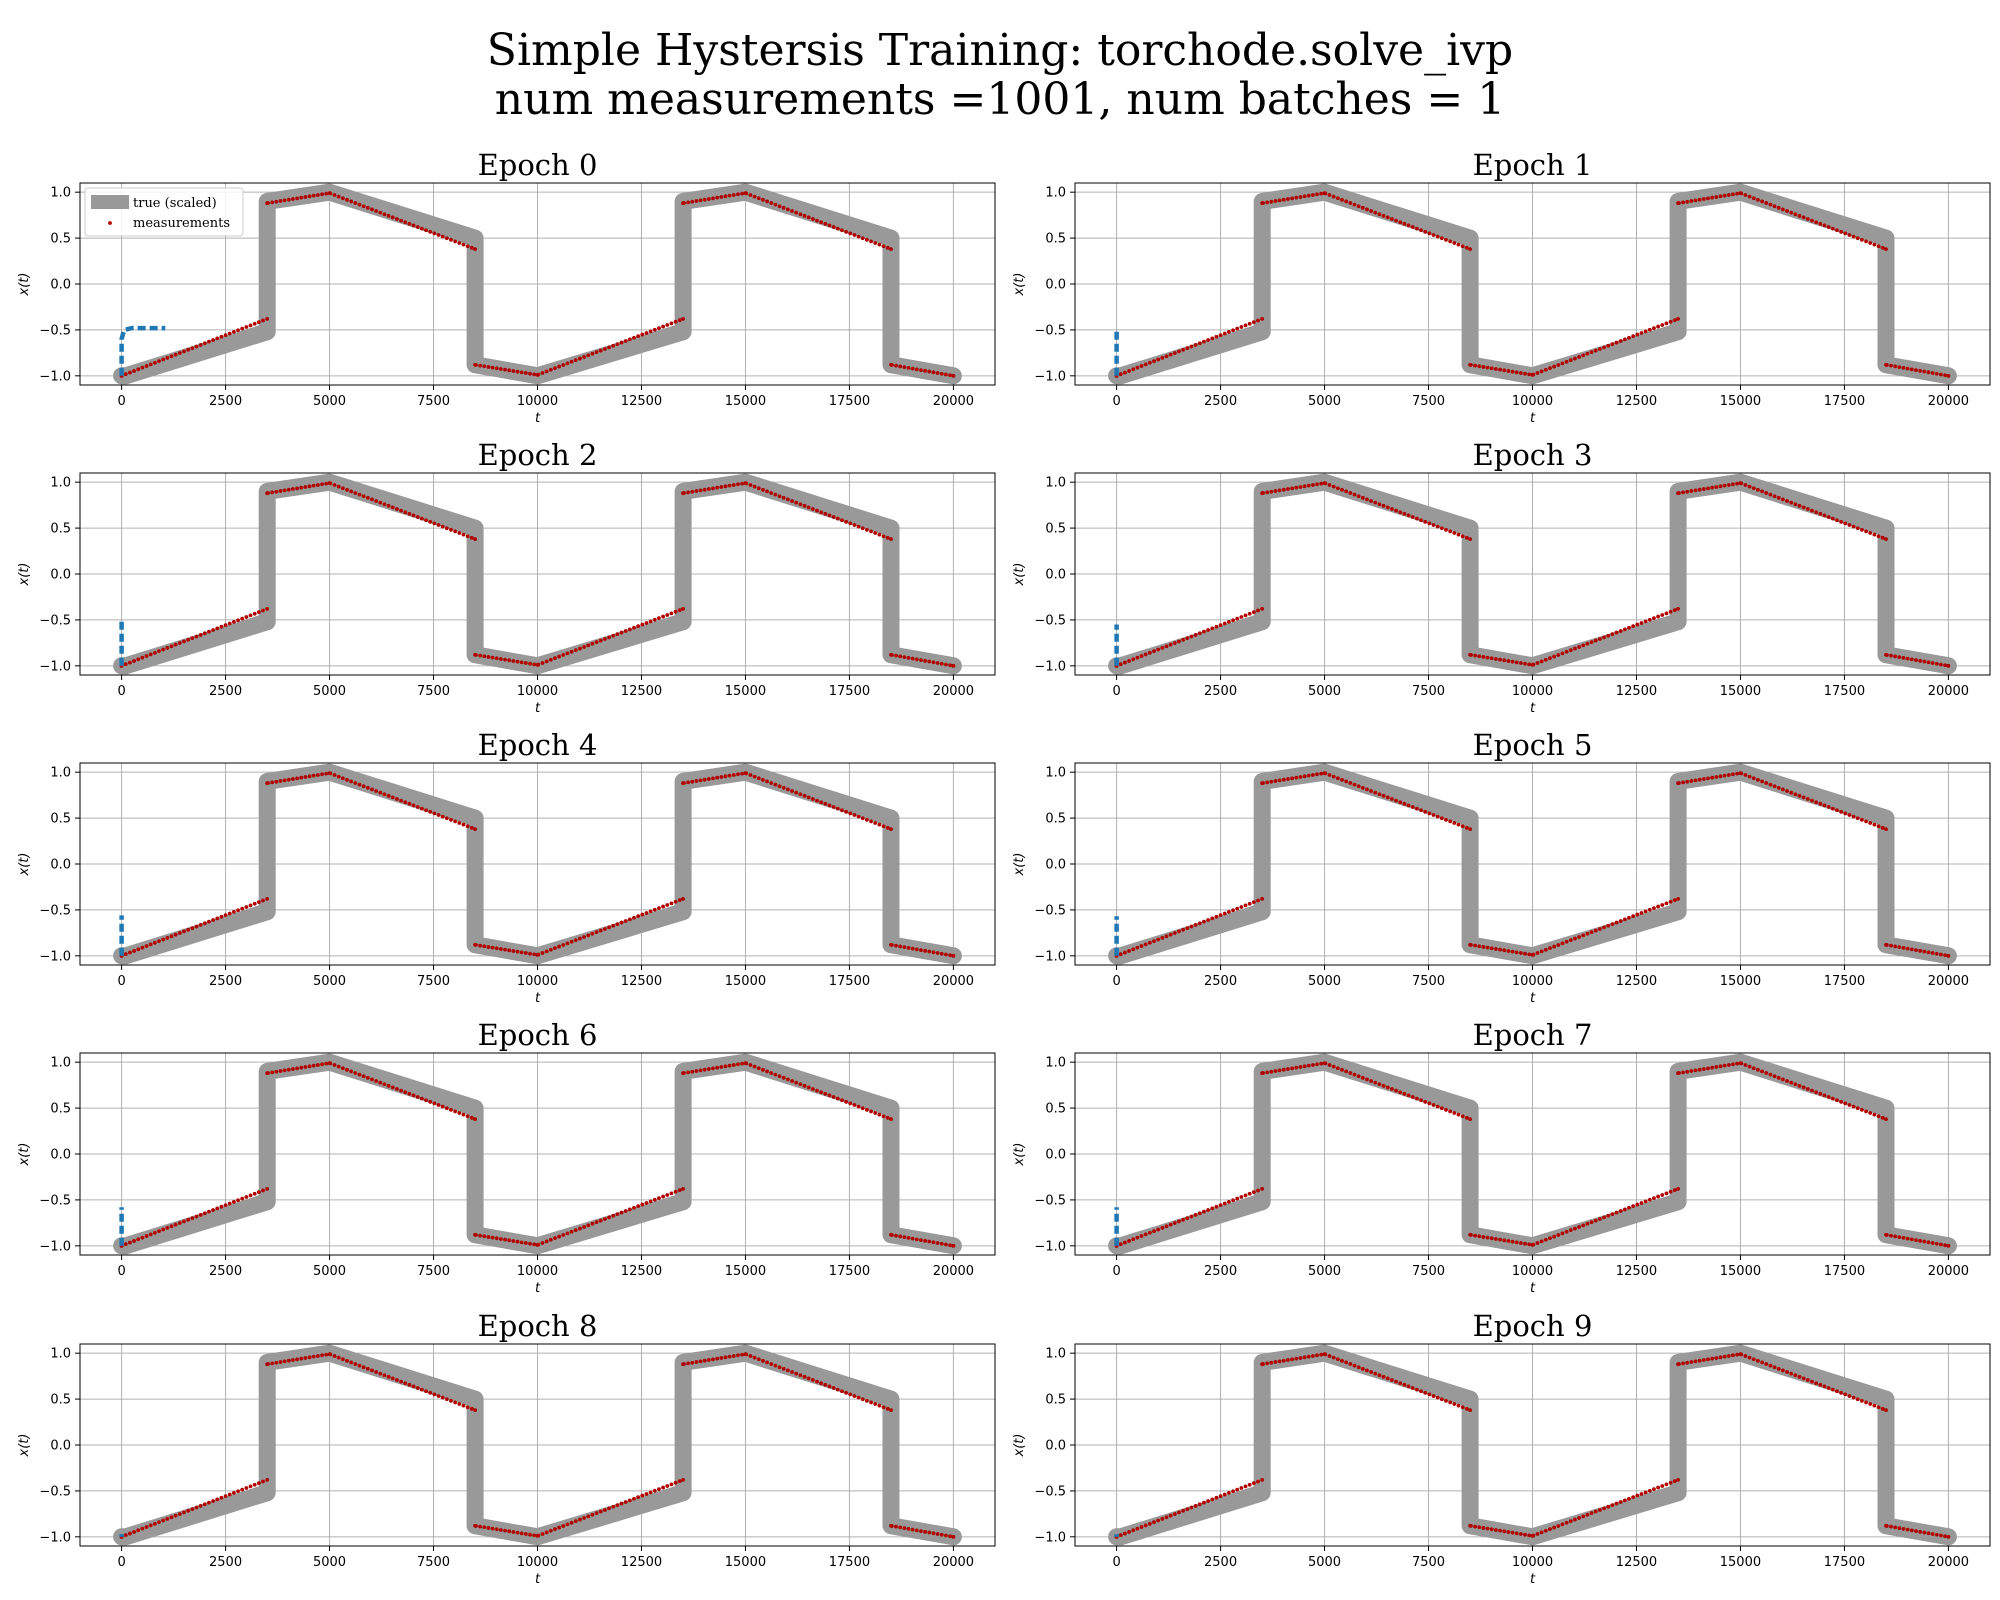  Describe the element at coordinates (55, 1491) in the screenshot. I see `y-tick-label: −0.5` at that location.